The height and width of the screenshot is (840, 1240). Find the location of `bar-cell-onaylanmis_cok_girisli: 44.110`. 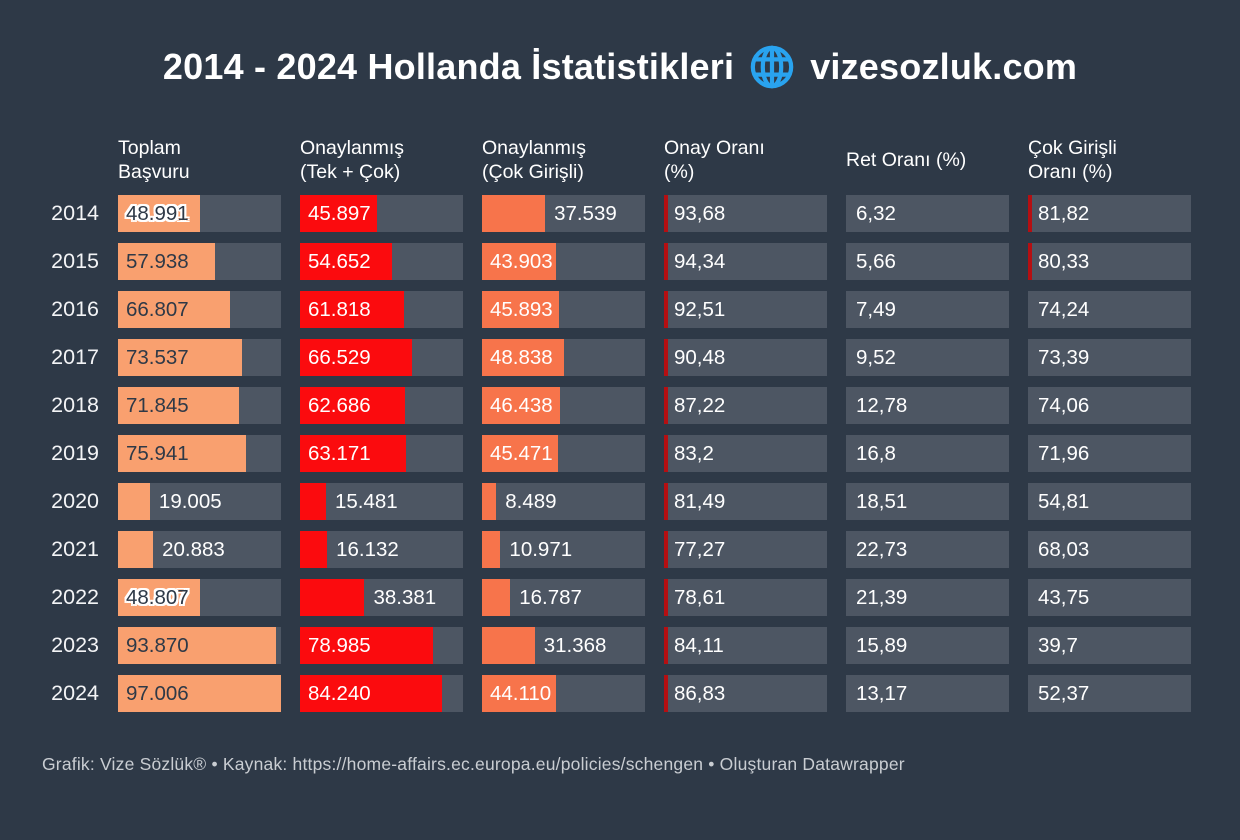

bar-cell-onaylanmis_cok_girisli: 44.110 is located at coordinates (563, 693).